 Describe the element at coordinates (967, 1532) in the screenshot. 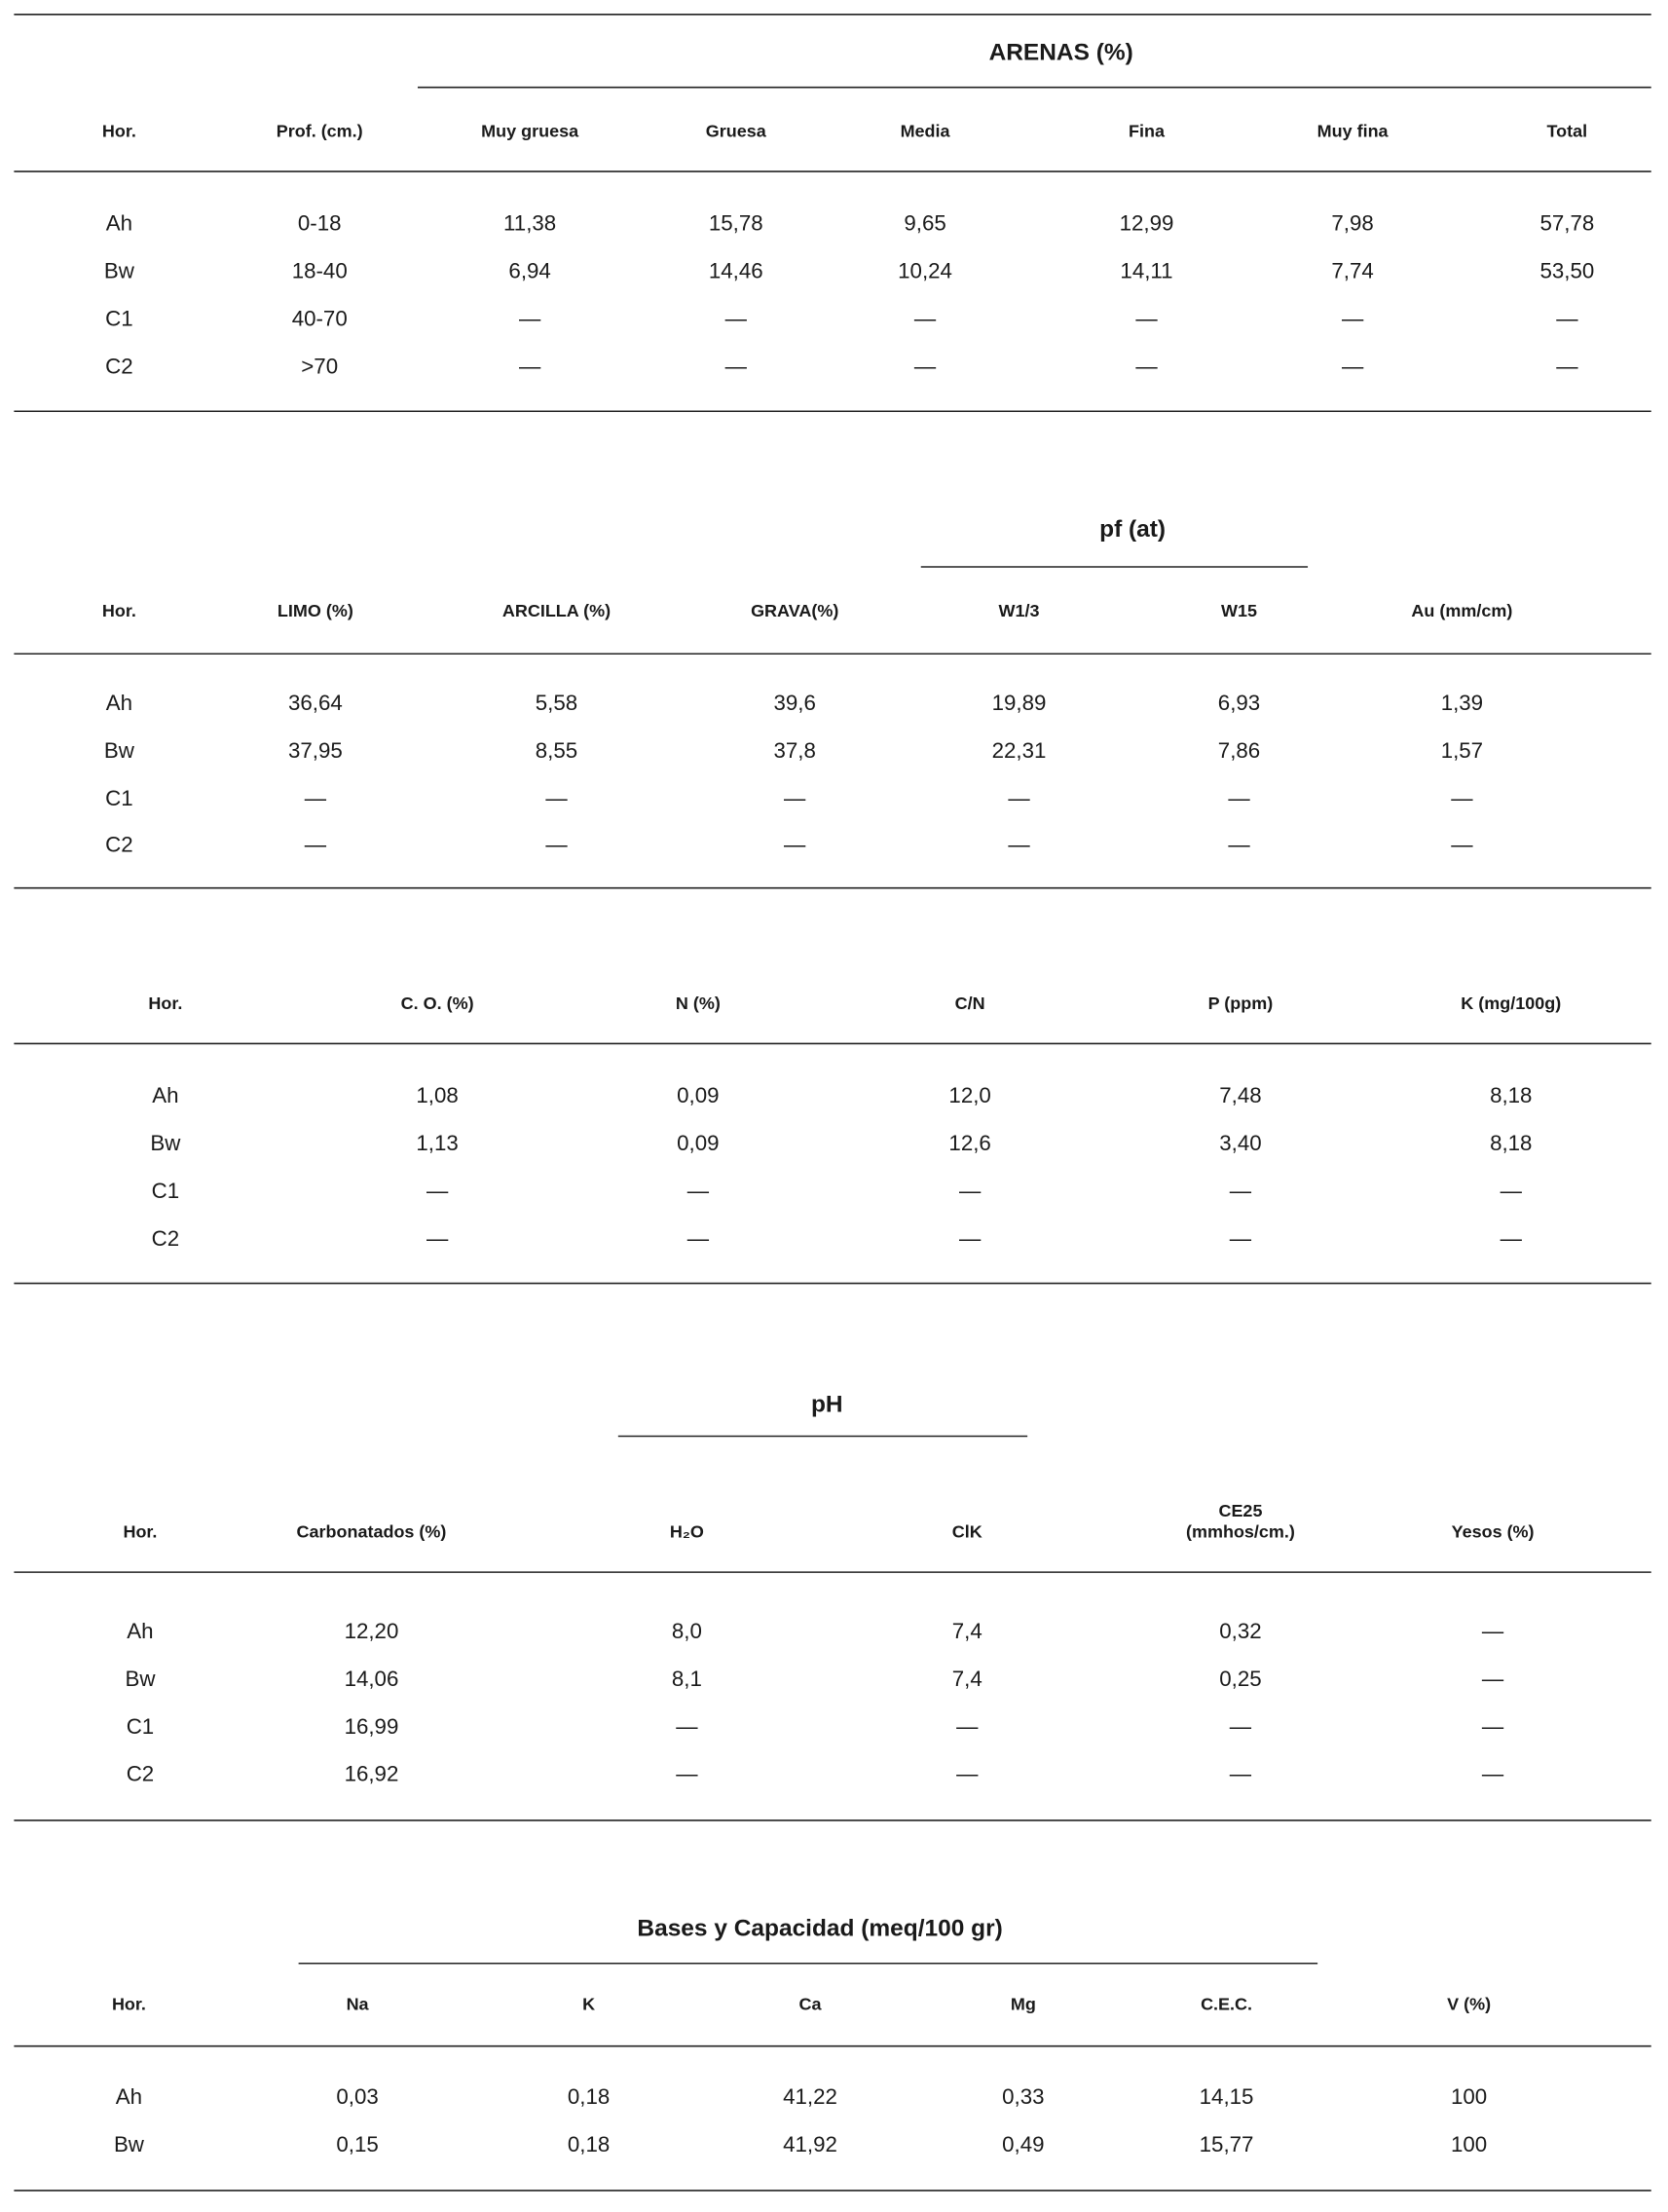

I see `column-header: ClK` at that location.